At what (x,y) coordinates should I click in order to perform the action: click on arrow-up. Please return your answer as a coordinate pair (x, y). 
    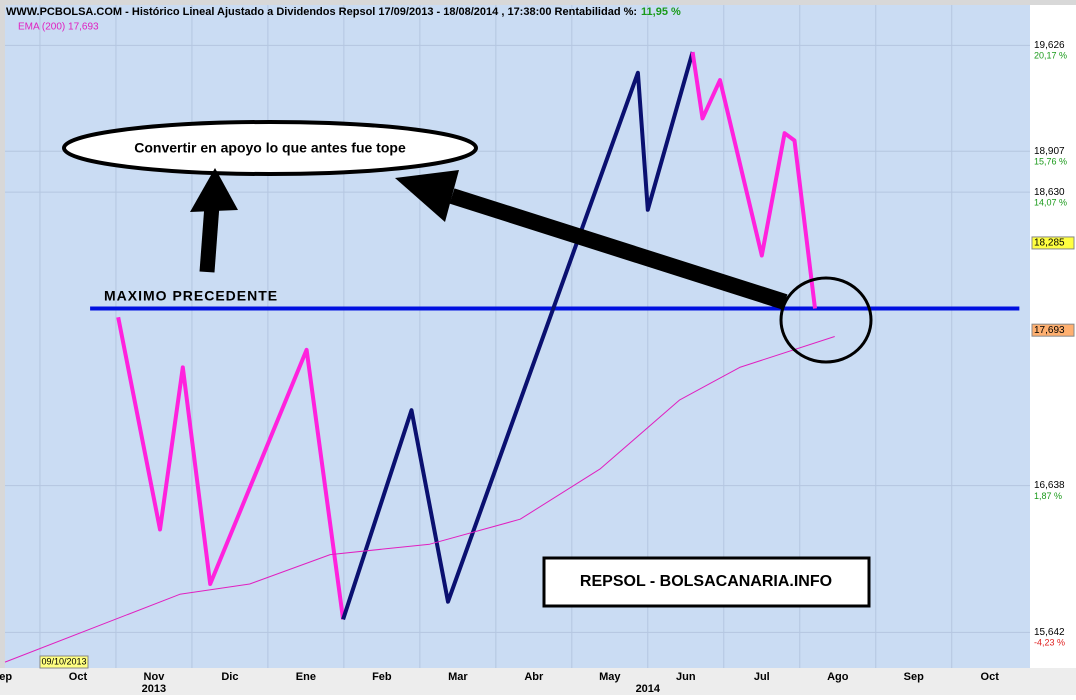
    Looking at the image, I should click on (209, 238).